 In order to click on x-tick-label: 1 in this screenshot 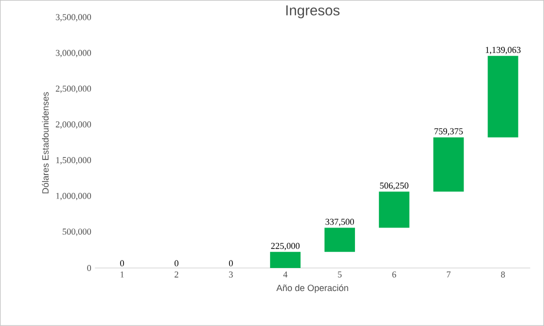, I will do `click(122, 275)`.